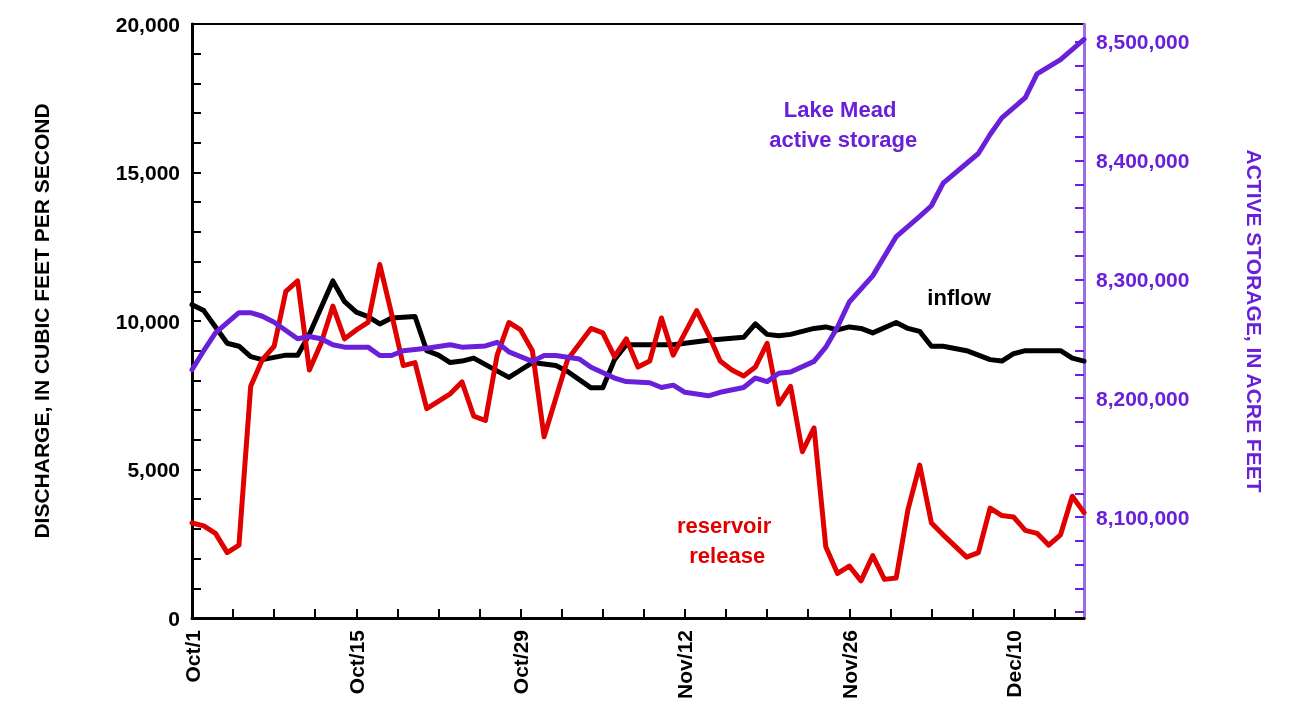 The height and width of the screenshot is (724, 1296). What do you see at coordinates (727, 541) in the screenshot?
I see `text: reservoir release` at bounding box center [727, 541].